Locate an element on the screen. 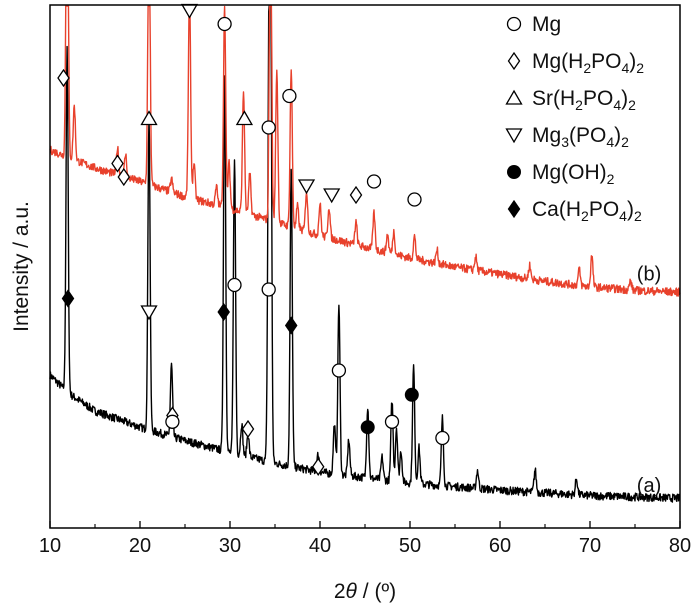 The image size is (700, 610). legend-symbol-triangle-down-open is located at coordinates (514, 136).